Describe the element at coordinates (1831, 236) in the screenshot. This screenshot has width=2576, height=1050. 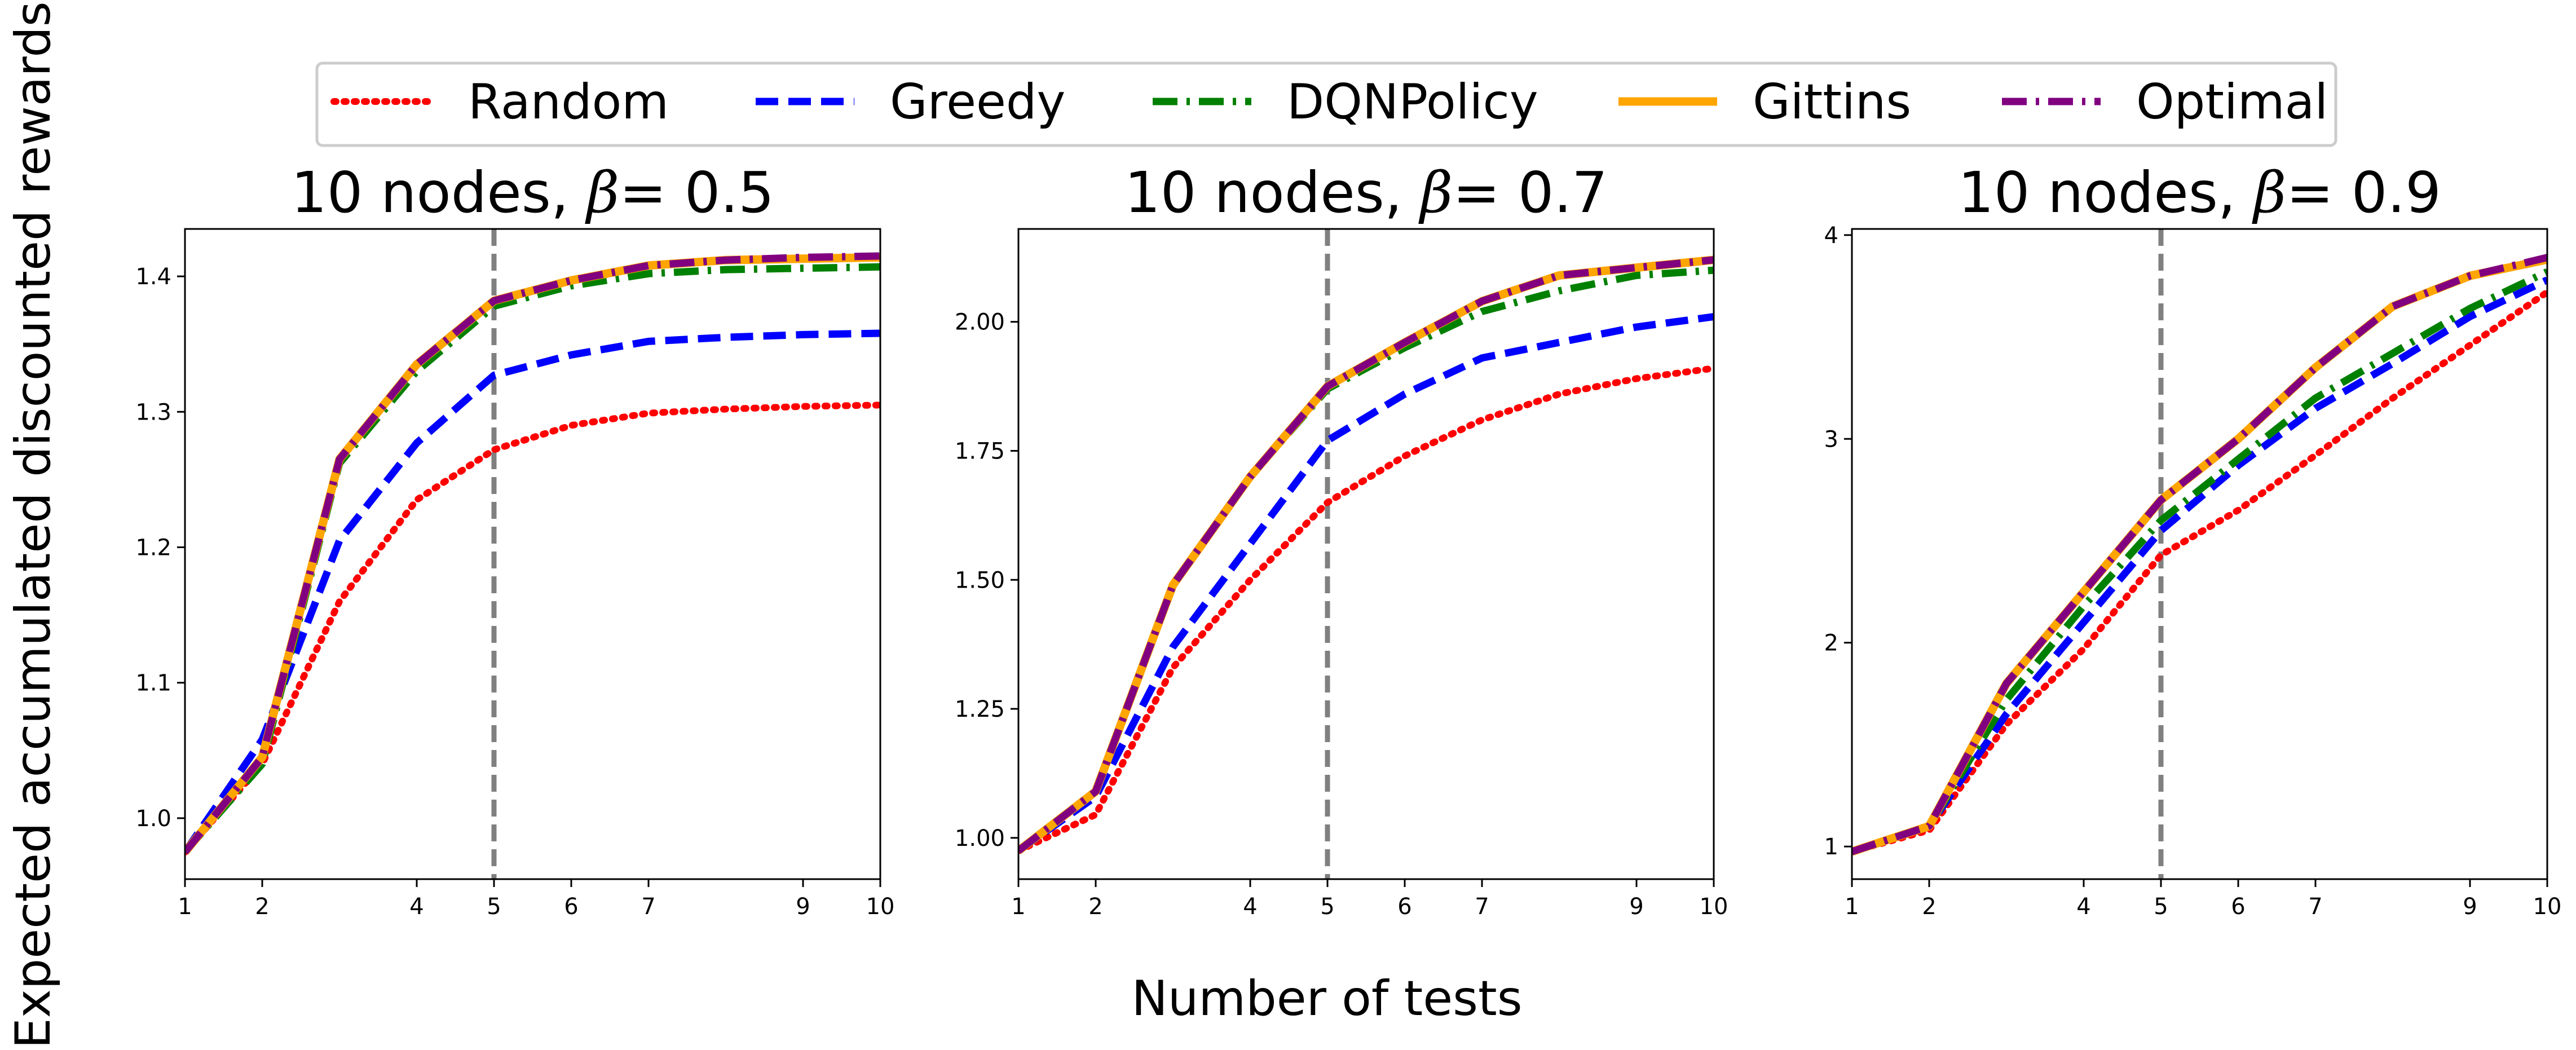
I see `y-tick-label: 4` at that location.